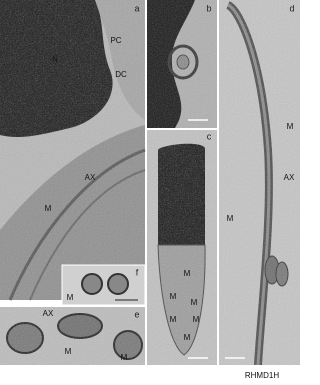  What do you see at coordinates (55, 59) in the screenshot?
I see `structure-label: N` at bounding box center [55, 59].